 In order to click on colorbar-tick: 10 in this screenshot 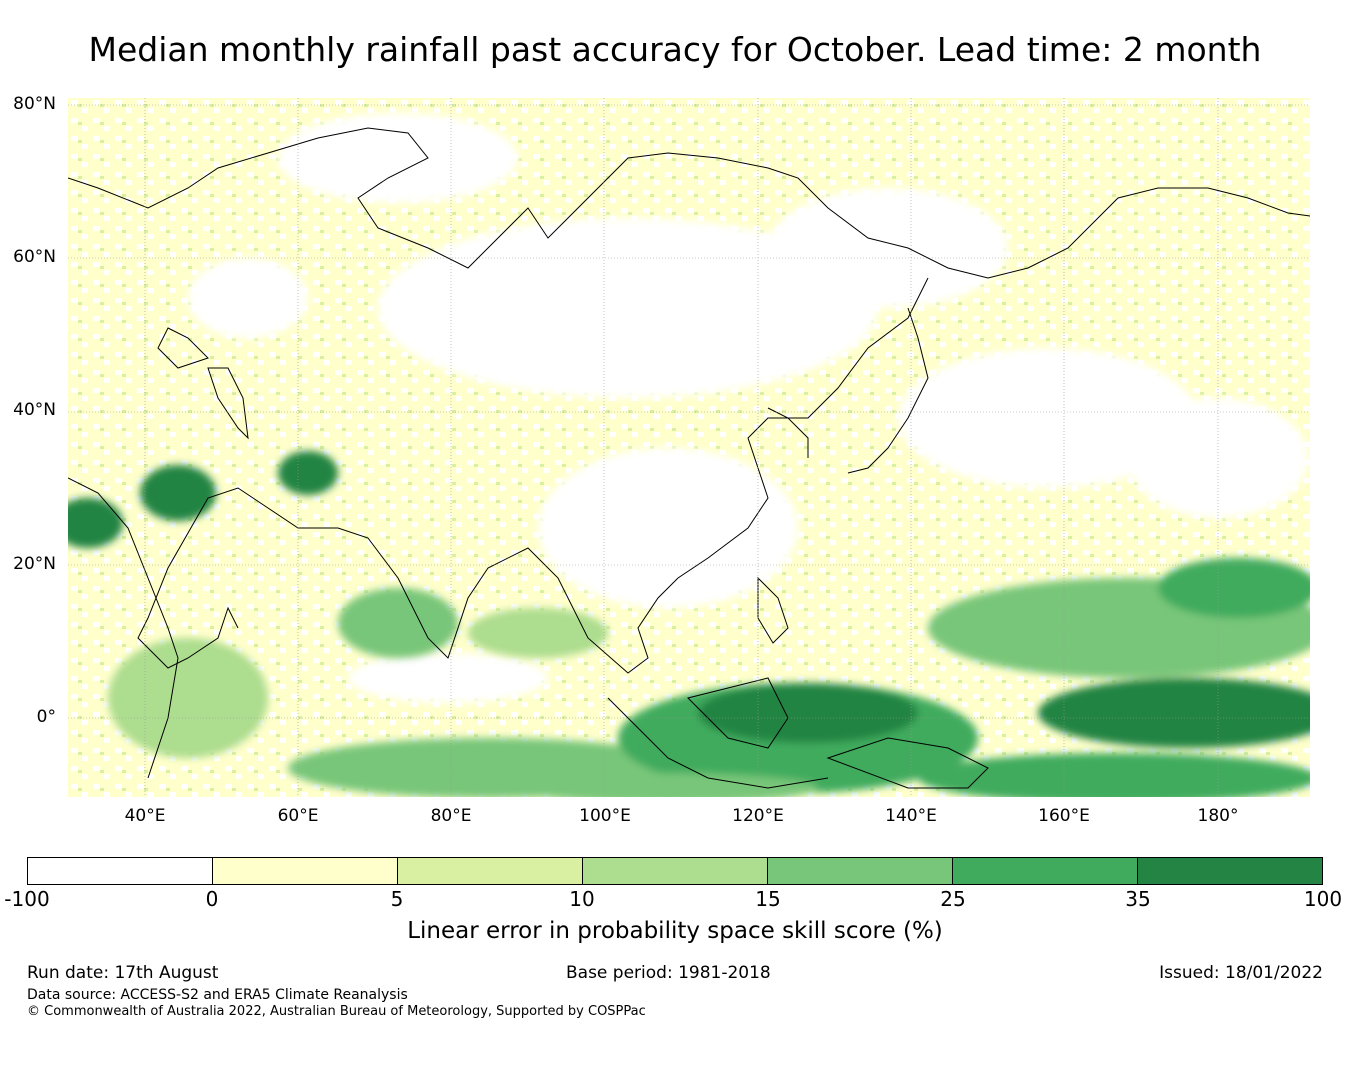, I will do `click(582, 899)`.